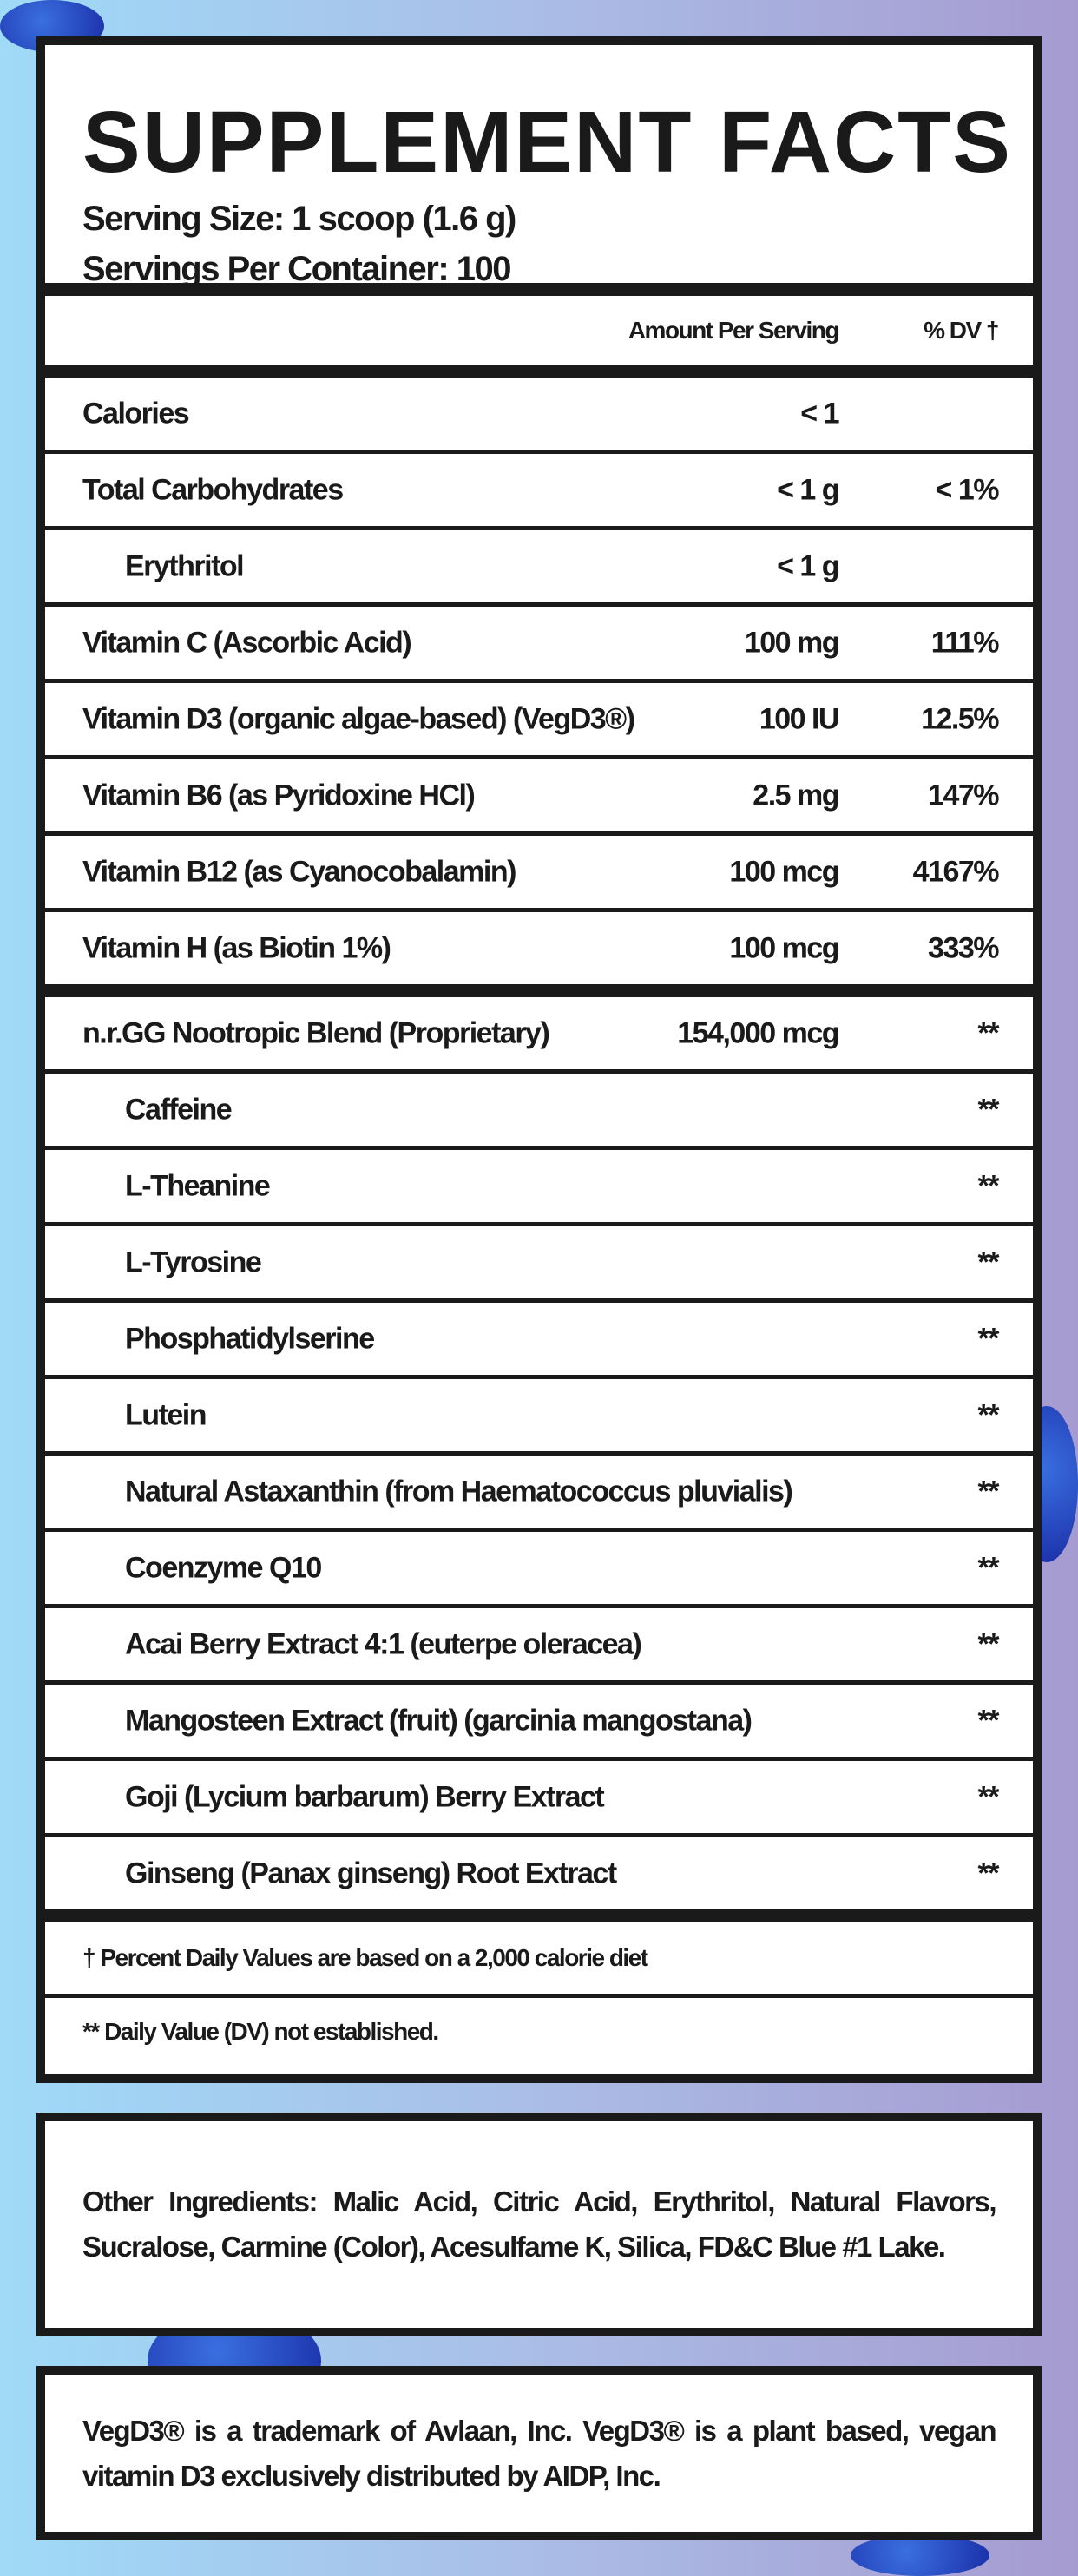  What do you see at coordinates (297, 269) in the screenshot?
I see `servings-per-container: Servings Per Container: 100` at bounding box center [297, 269].